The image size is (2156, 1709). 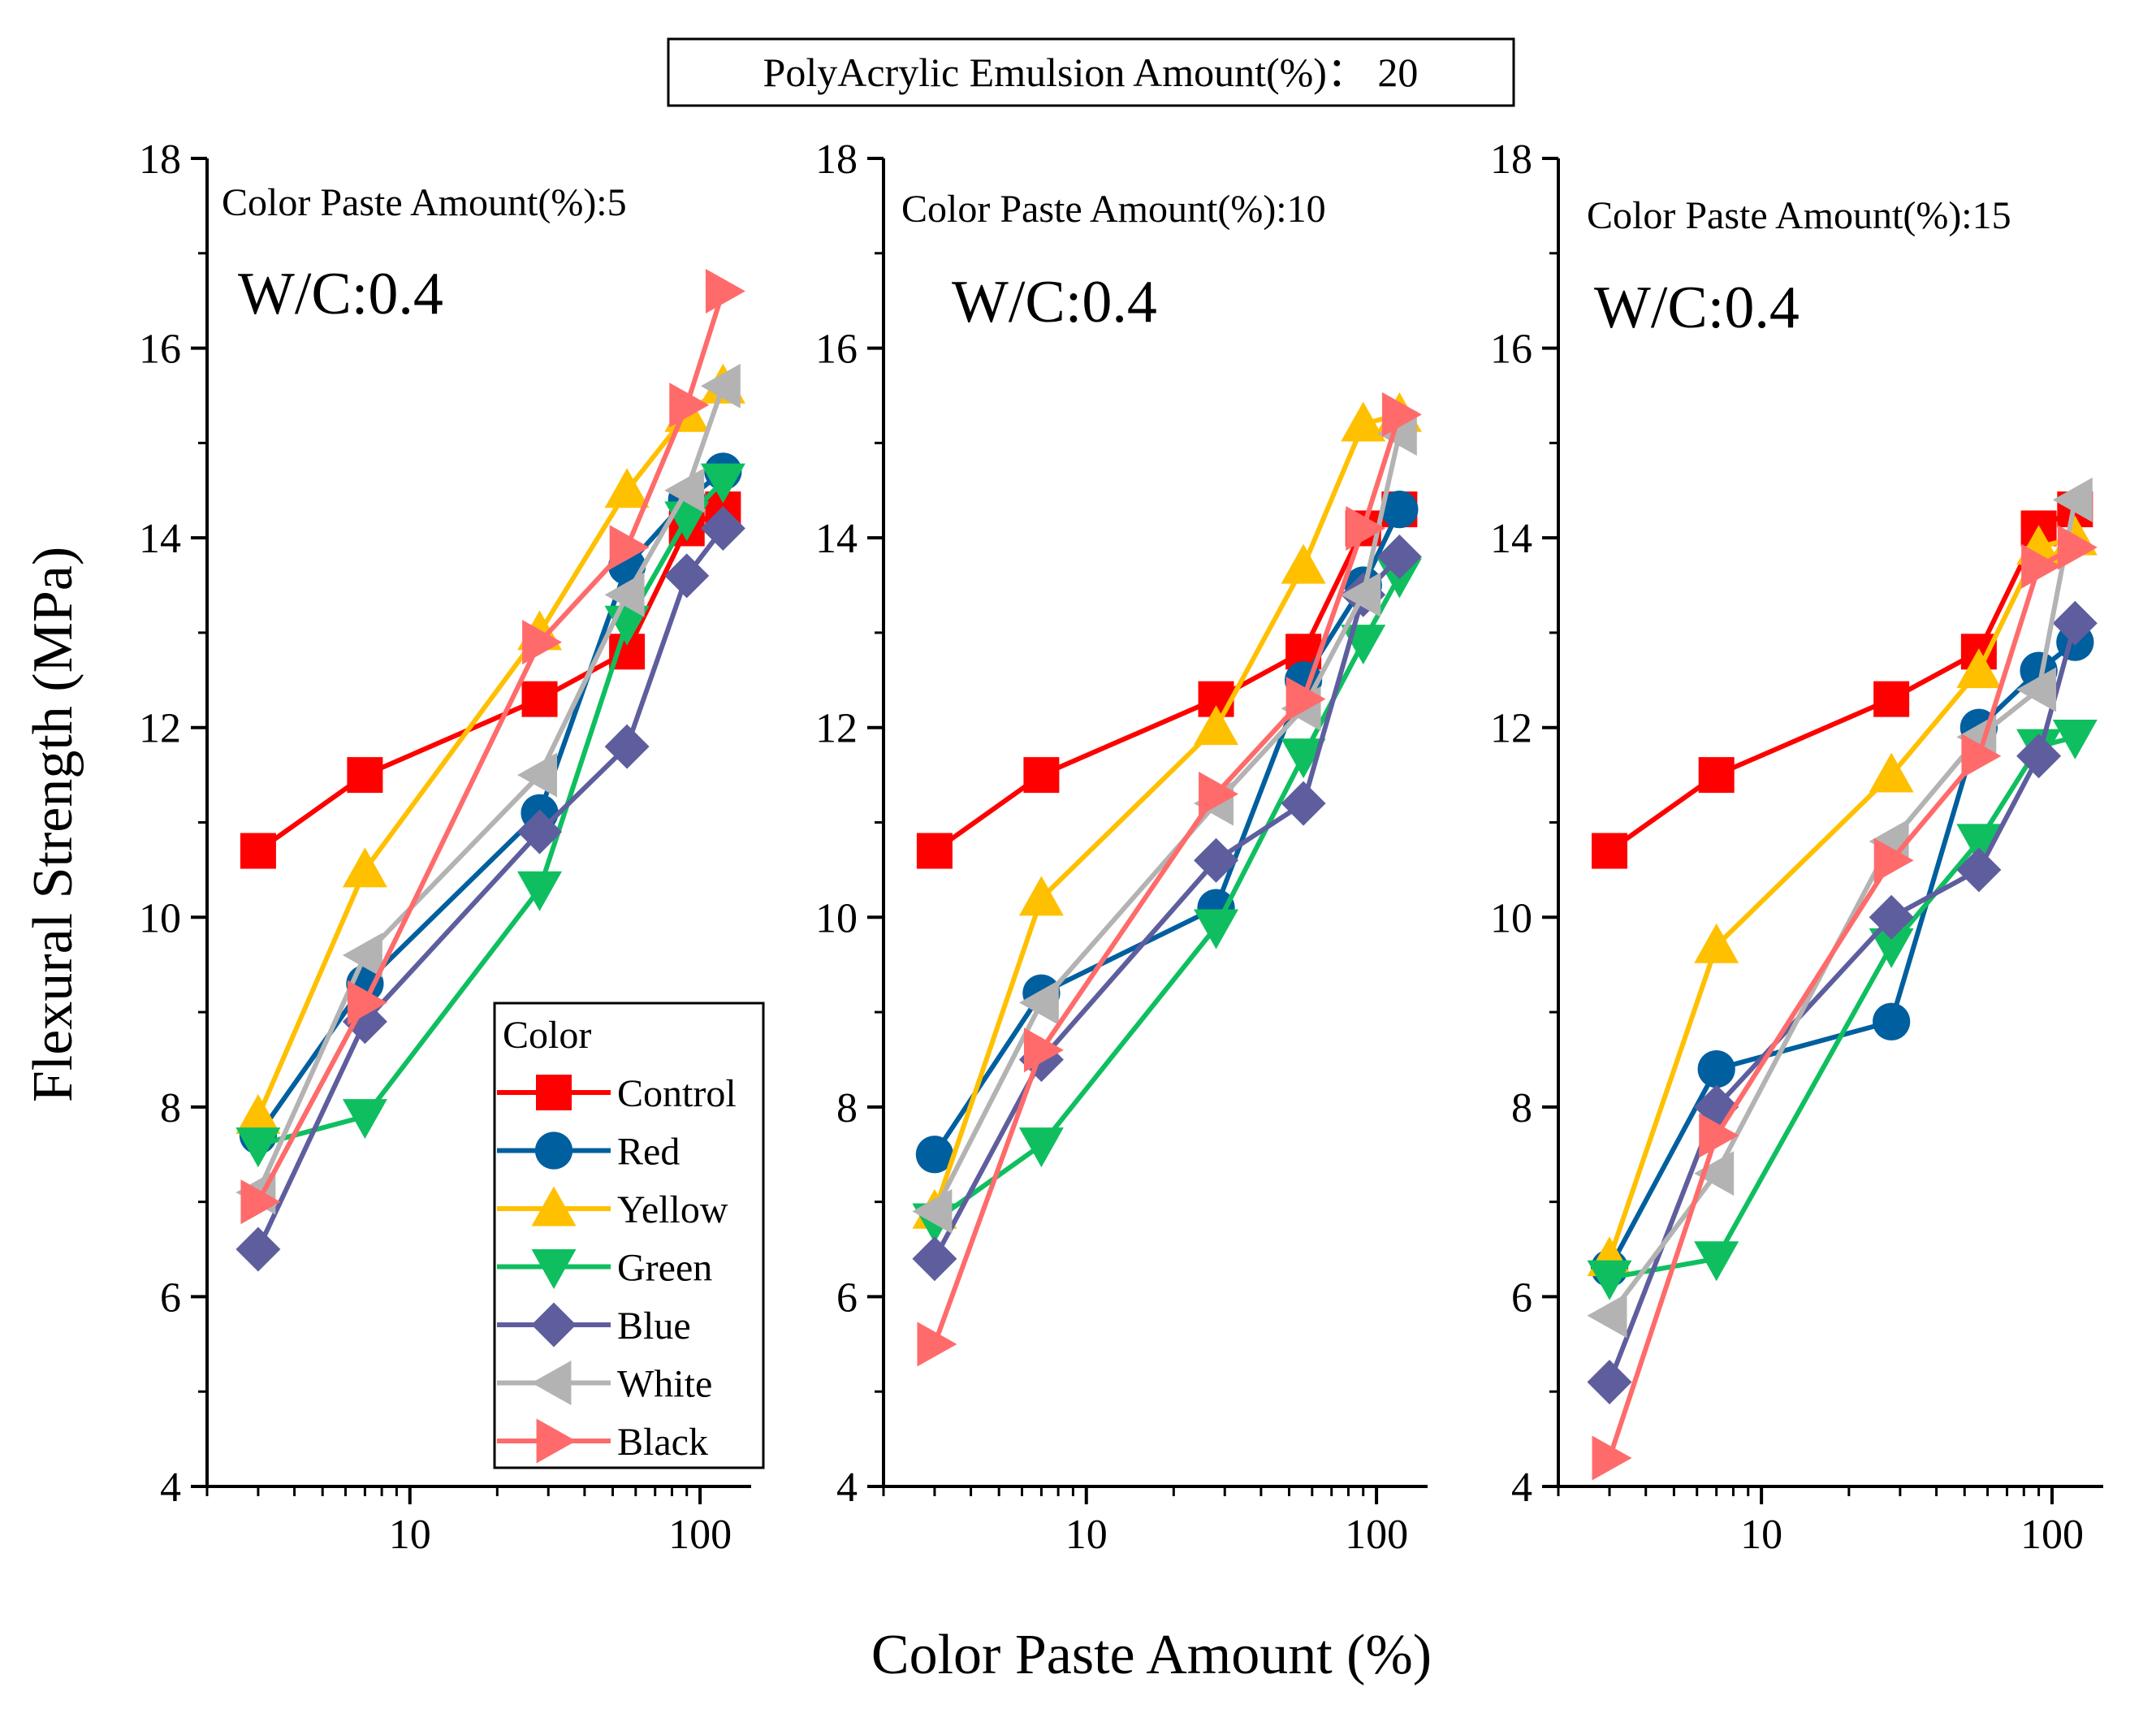 What do you see at coordinates (662, 1442) in the screenshot?
I see `legend-label-black: Black` at bounding box center [662, 1442].